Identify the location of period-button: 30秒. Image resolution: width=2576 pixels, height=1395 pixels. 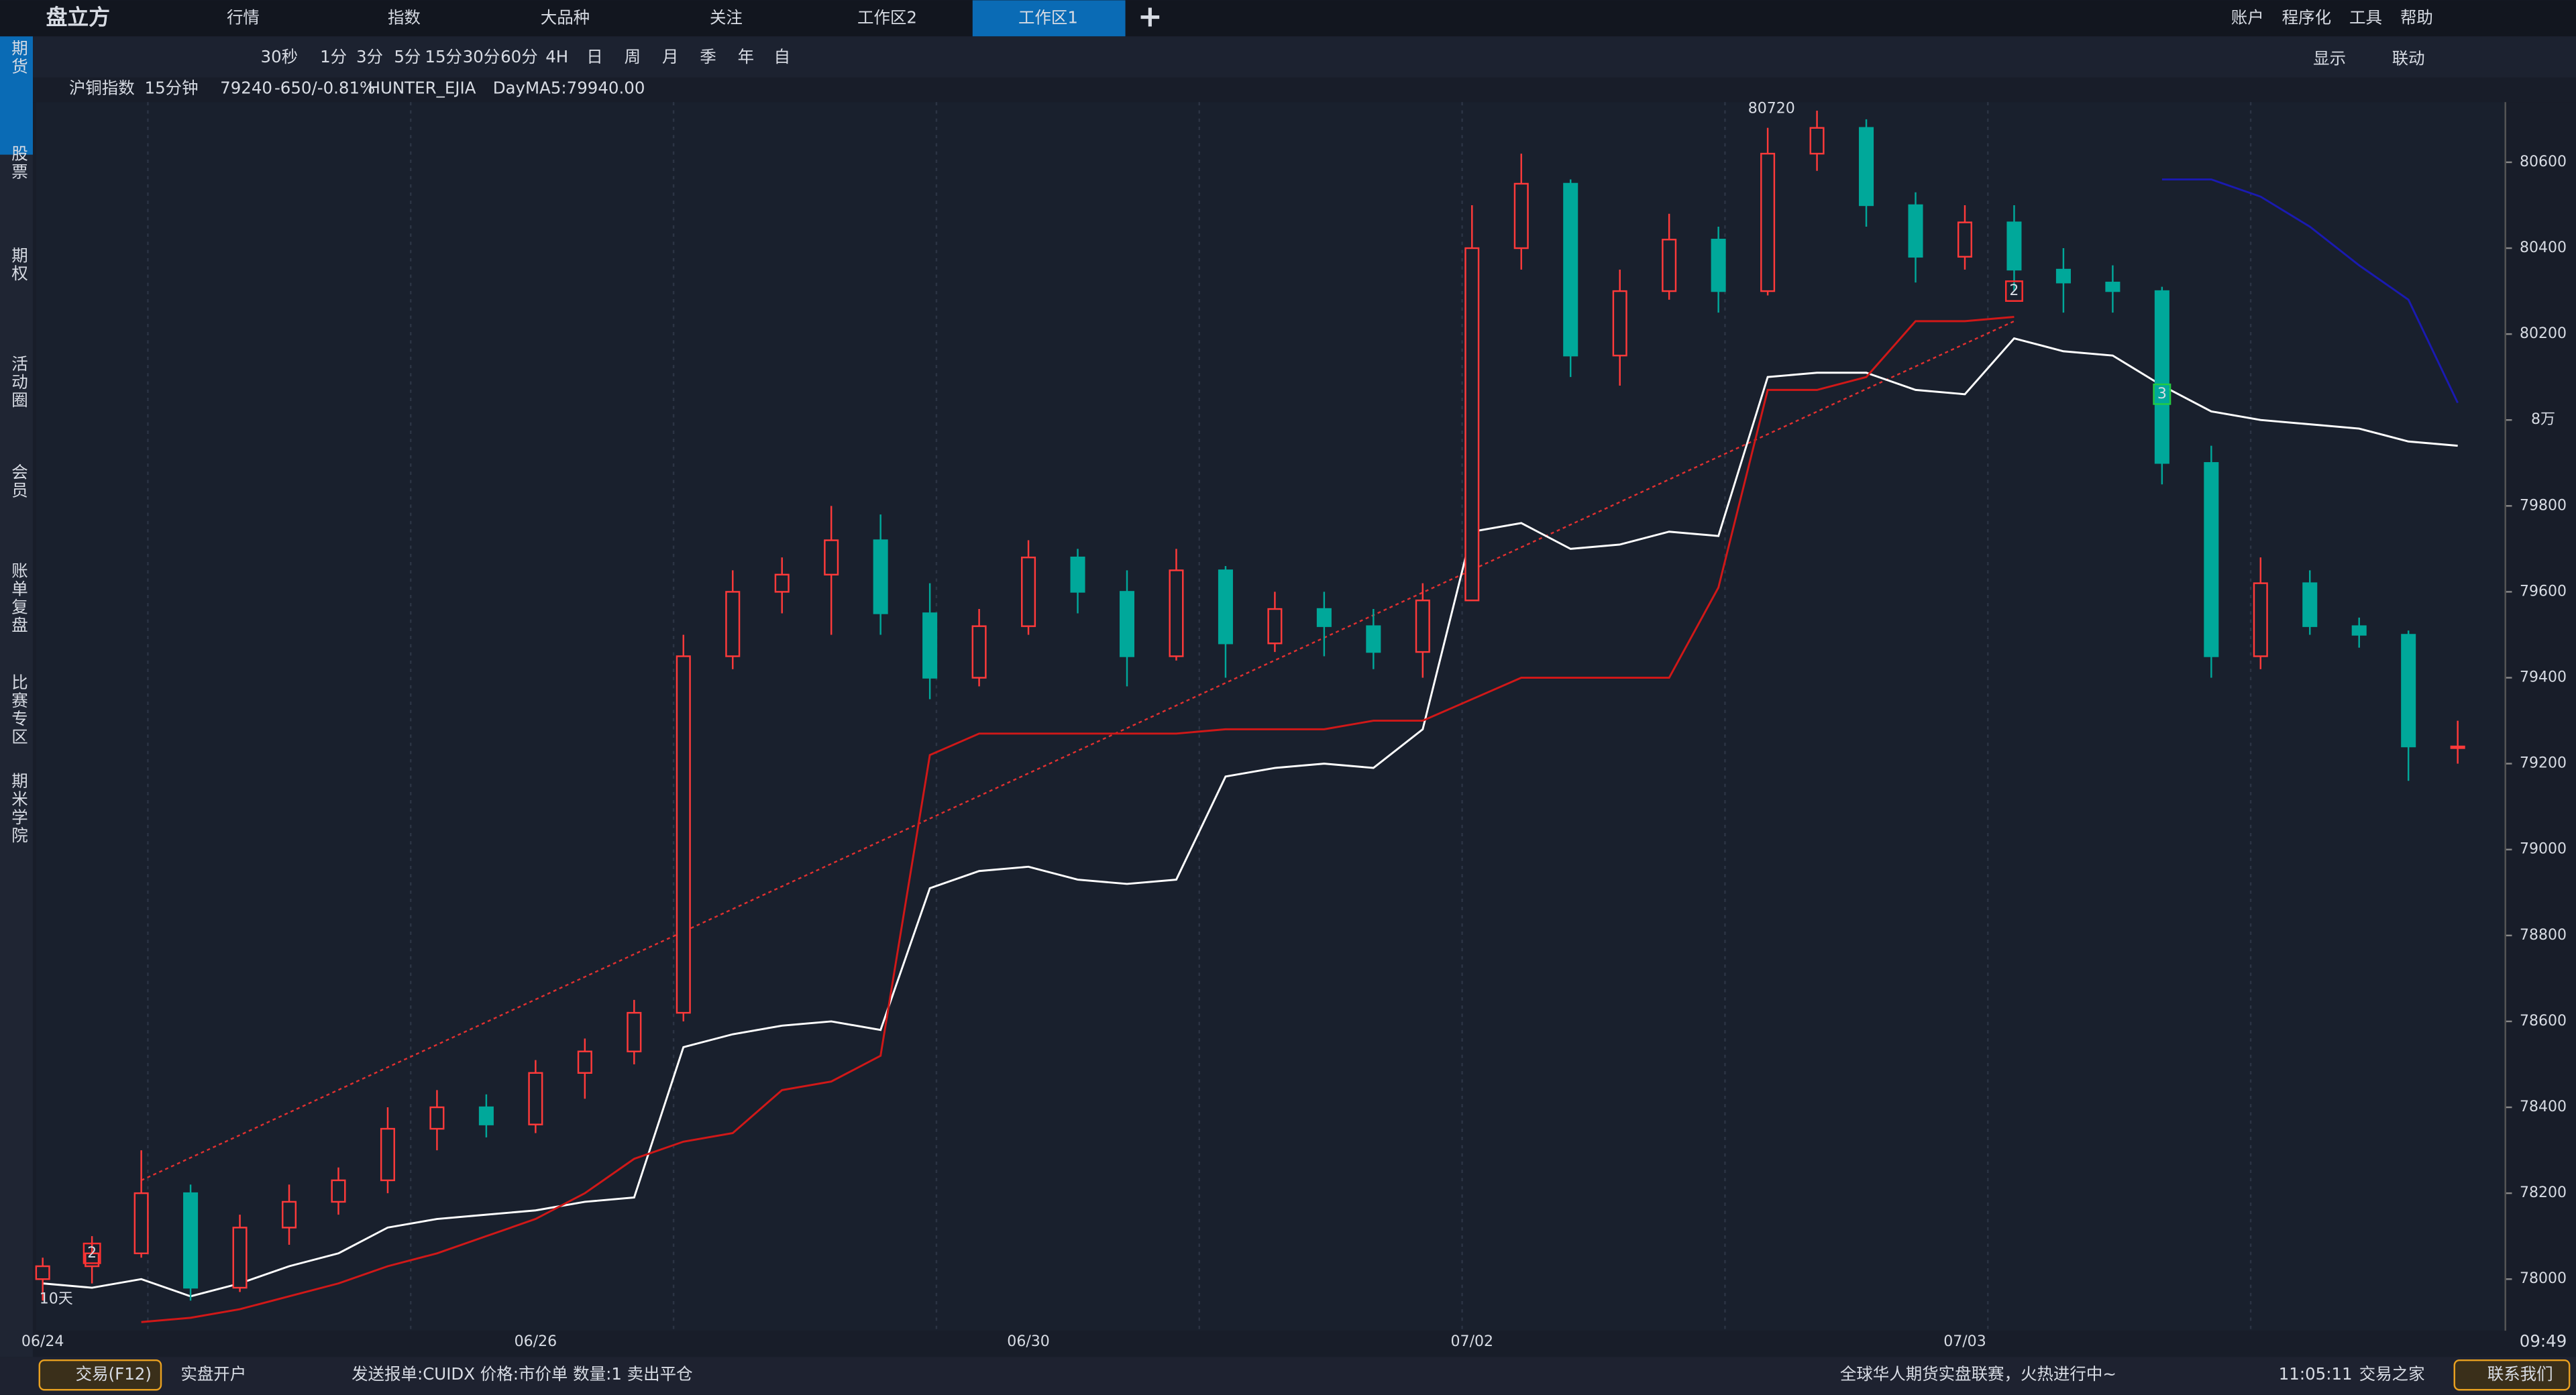
(280, 56).